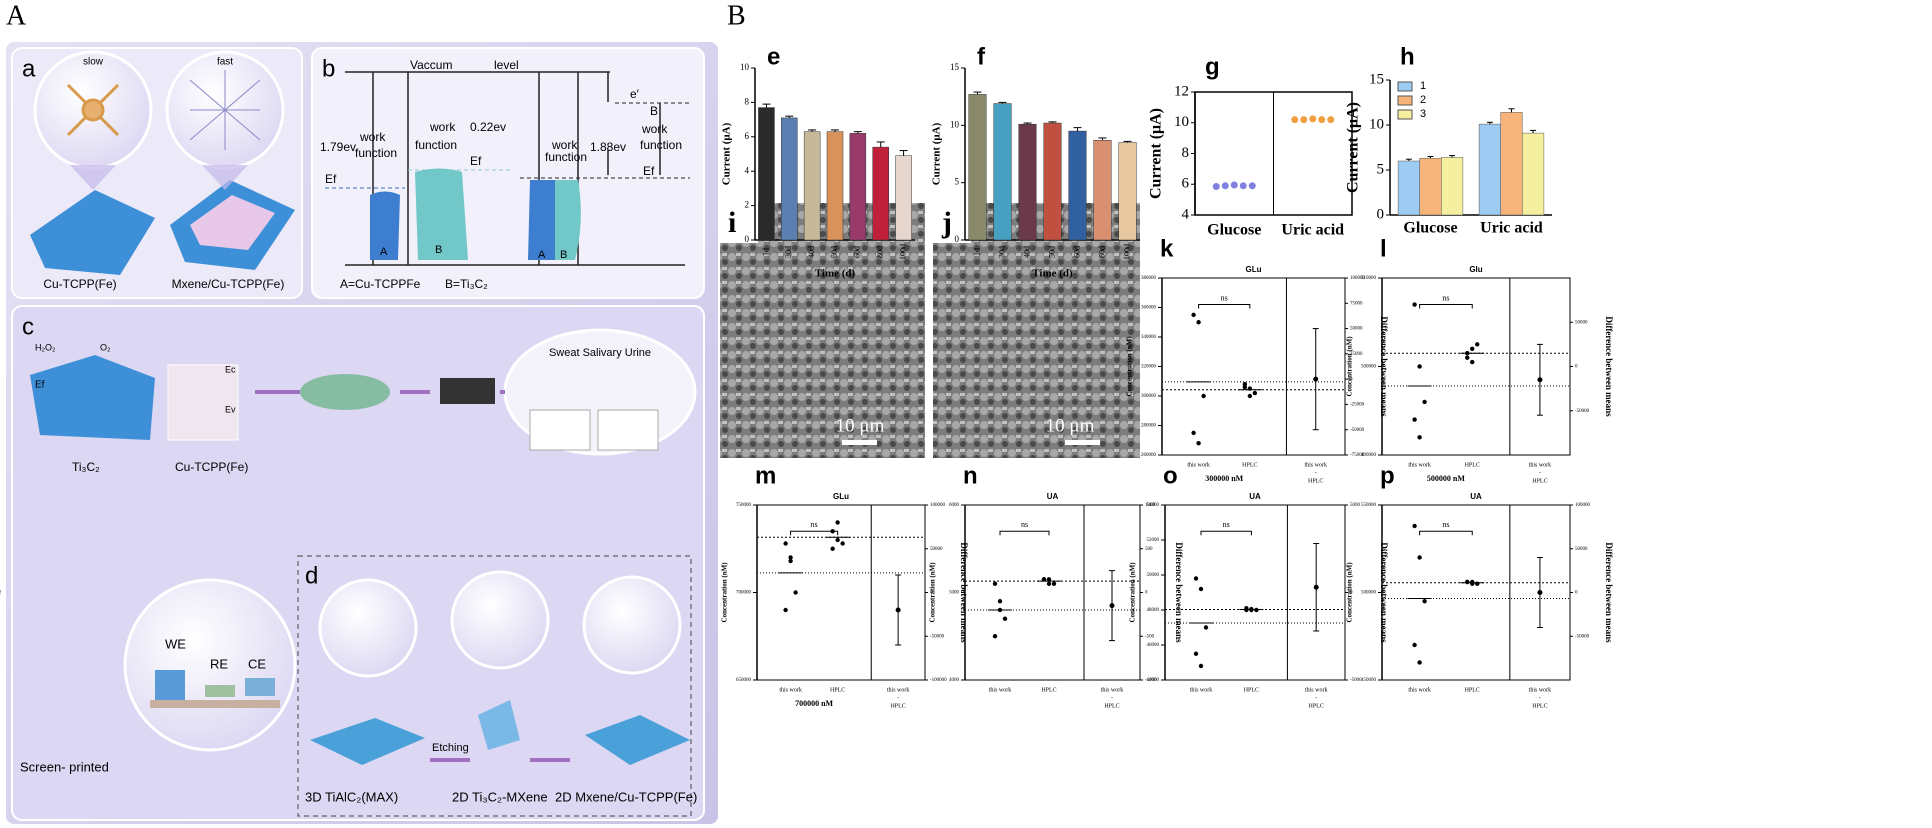 The width and height of the screenshot is (1932, 828). I want to click on y2-tick-label: 100000, so click(1358, 278).